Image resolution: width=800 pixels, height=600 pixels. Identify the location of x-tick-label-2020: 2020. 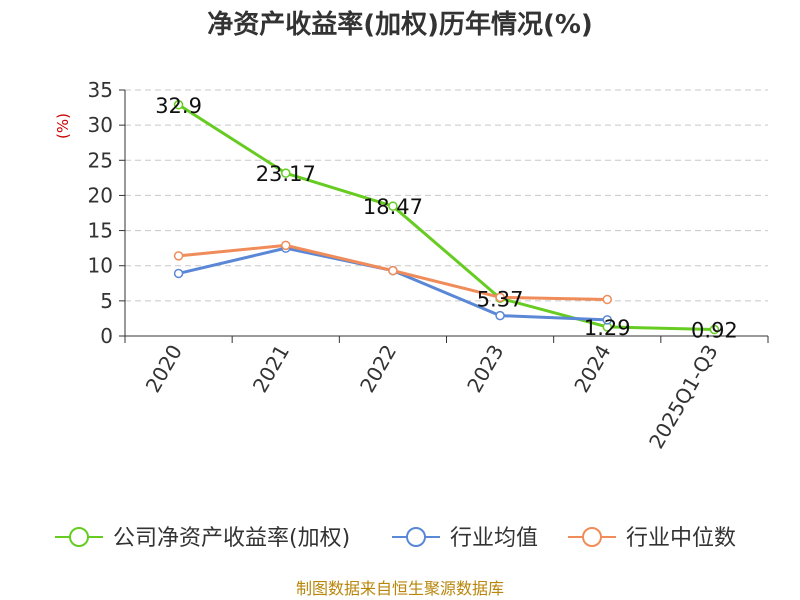
(164, 369).